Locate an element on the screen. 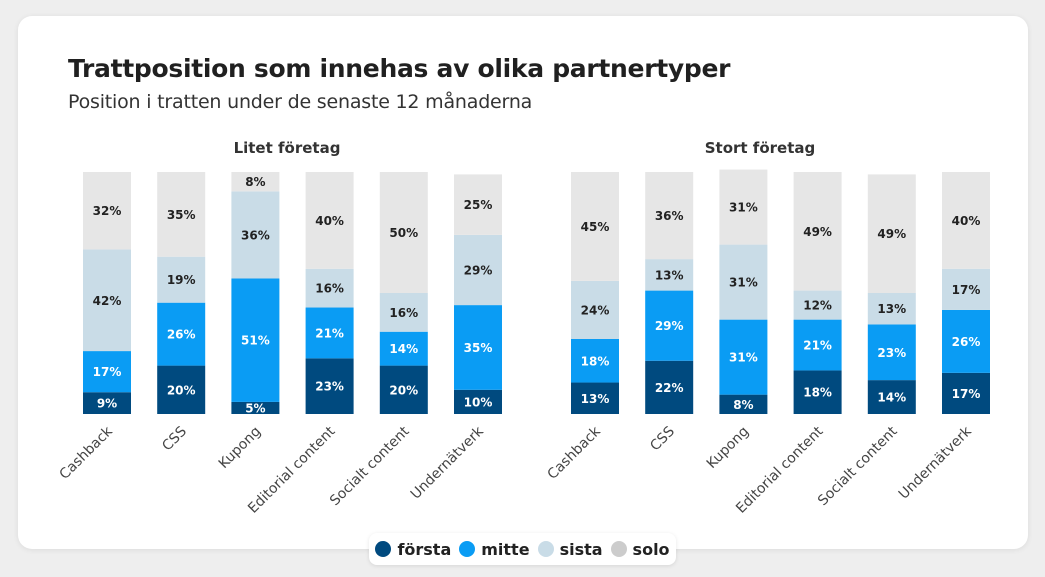 The height and width of the screenshot is (577, 1045). data-label: 19% is located at coordinates (181, 280).